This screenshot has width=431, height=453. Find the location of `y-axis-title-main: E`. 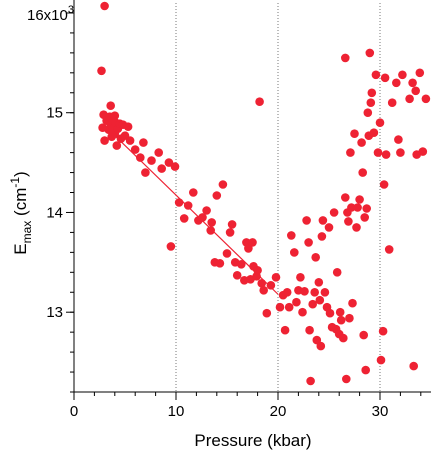

y-axis-title-main: E is located at coordinates (20, 248).